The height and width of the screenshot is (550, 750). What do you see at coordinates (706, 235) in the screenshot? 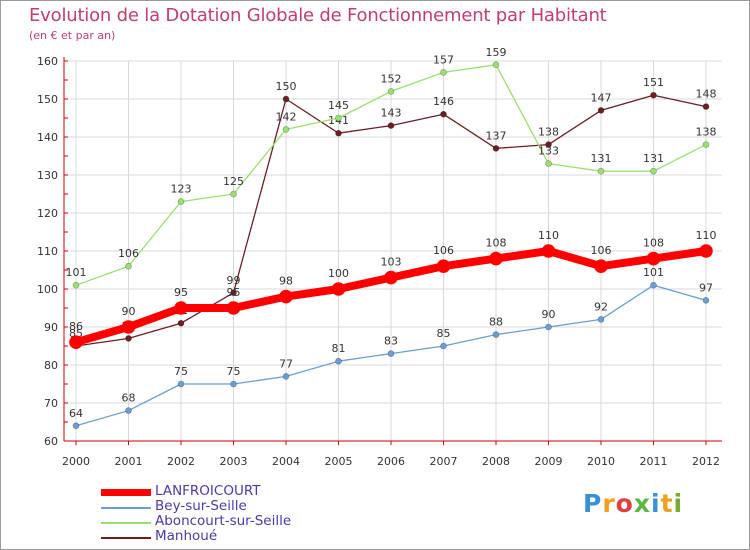
I see `data-label: 110` at bounding box center [706, 235].